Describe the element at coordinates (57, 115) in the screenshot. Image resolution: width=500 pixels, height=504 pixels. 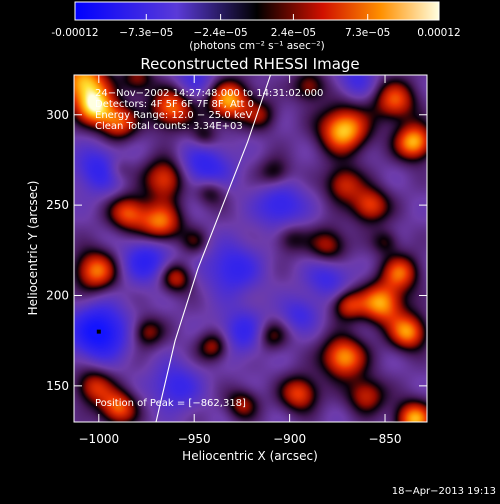
I see `y-tick-label: 300` at that location.